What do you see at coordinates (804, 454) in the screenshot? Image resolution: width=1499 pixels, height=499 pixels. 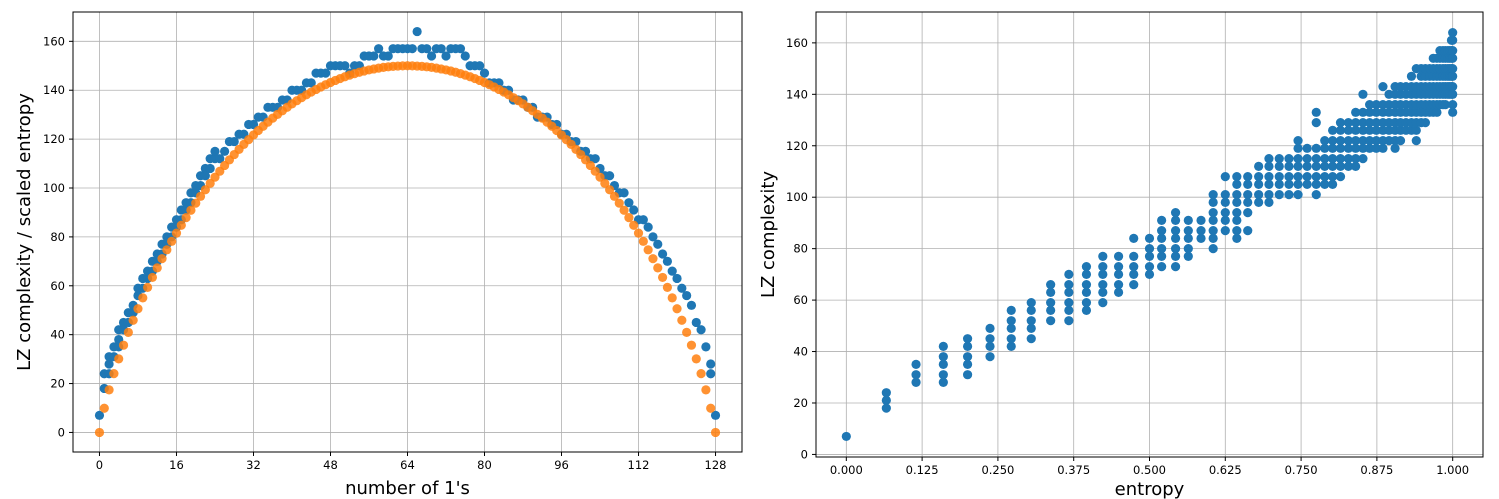 I see `y-tick-label: 0` at bounding box center [804, 454].